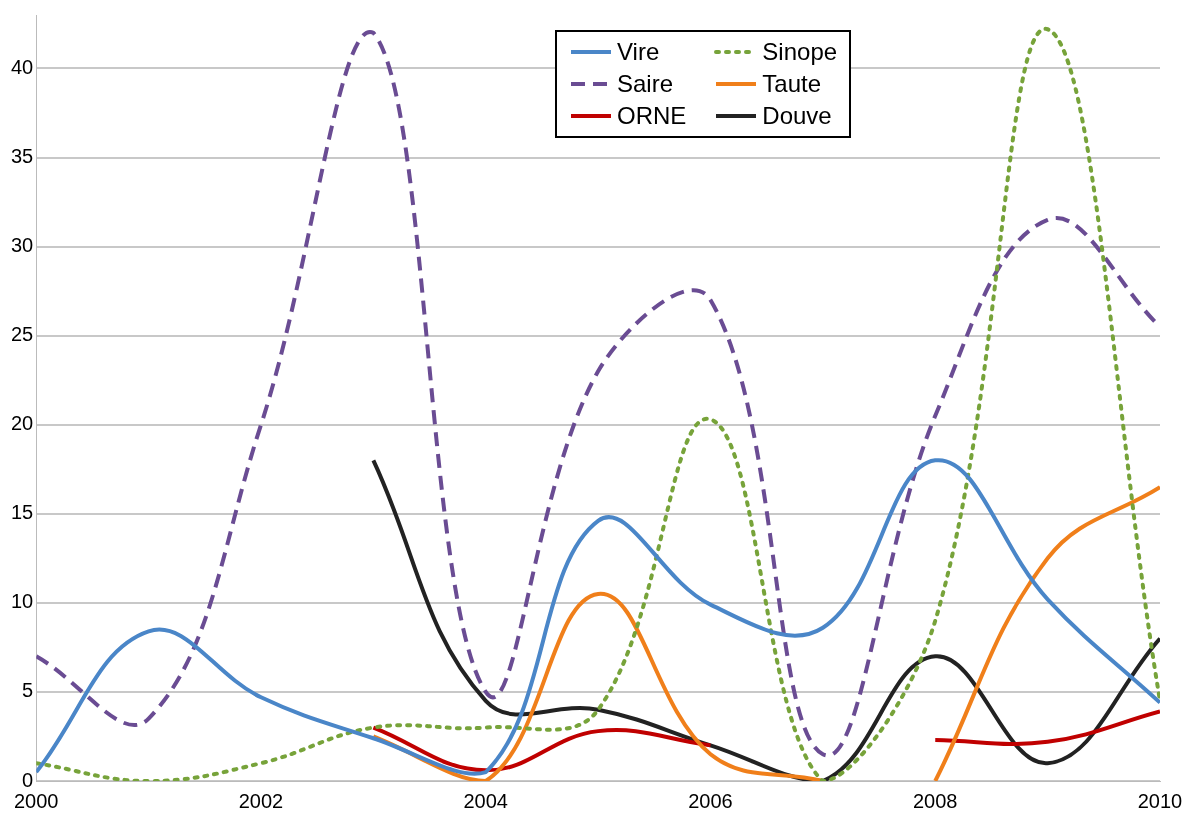  Describe the element at coordinates (800, 52) in the screenshot. I see `legend-label: Sinope` at that location.